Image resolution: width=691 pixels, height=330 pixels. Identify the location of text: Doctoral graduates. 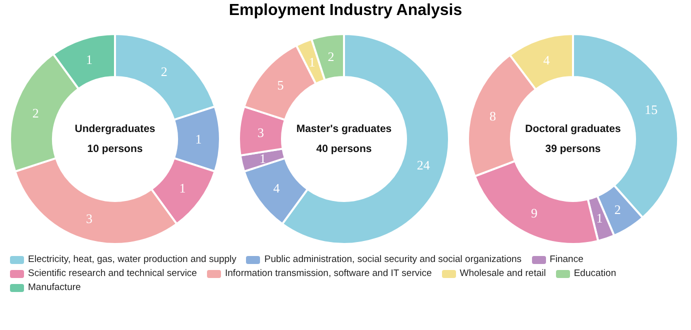
(573, 129).